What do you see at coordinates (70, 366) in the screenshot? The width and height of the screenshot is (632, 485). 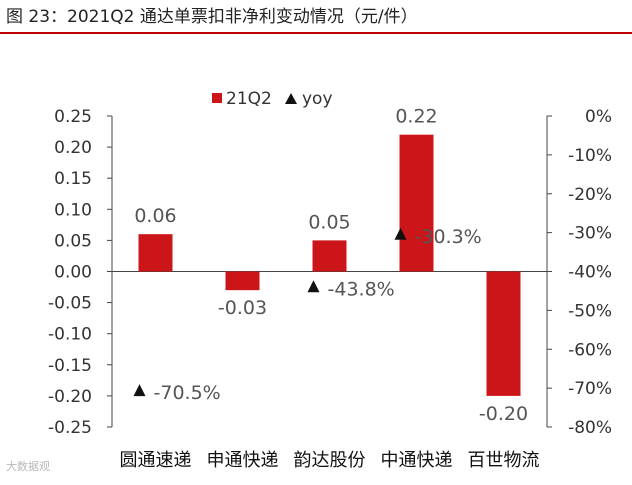 I see `left-axis-tick-label: -0.15` at bounding box center [70, 366].